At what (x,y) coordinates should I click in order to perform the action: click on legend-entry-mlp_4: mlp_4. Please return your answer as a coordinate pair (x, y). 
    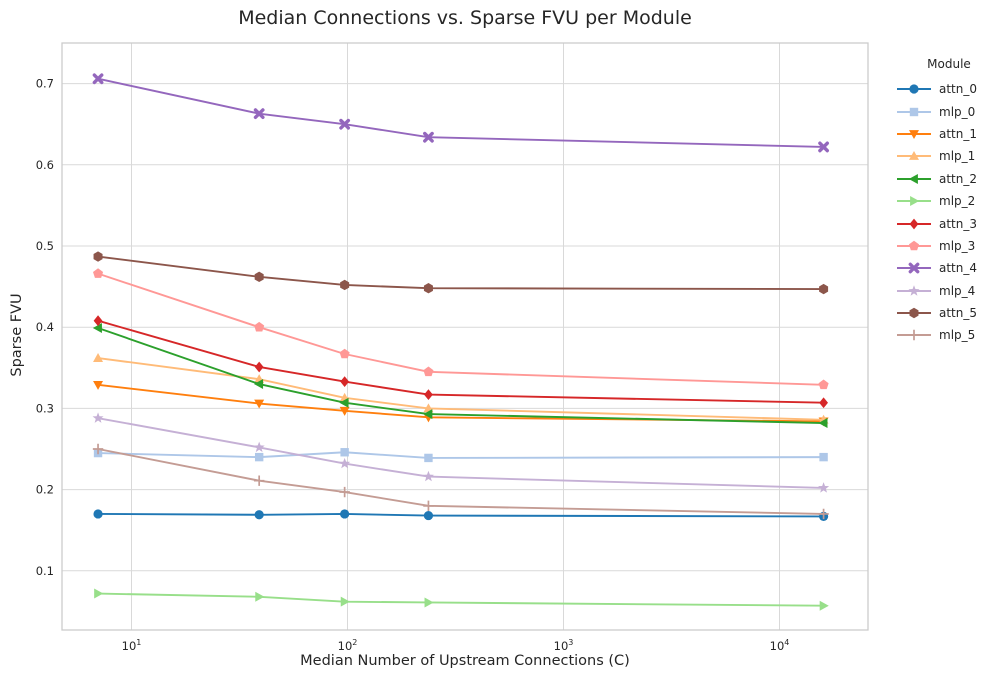
    Looking at the image, I should click on (949, 291).